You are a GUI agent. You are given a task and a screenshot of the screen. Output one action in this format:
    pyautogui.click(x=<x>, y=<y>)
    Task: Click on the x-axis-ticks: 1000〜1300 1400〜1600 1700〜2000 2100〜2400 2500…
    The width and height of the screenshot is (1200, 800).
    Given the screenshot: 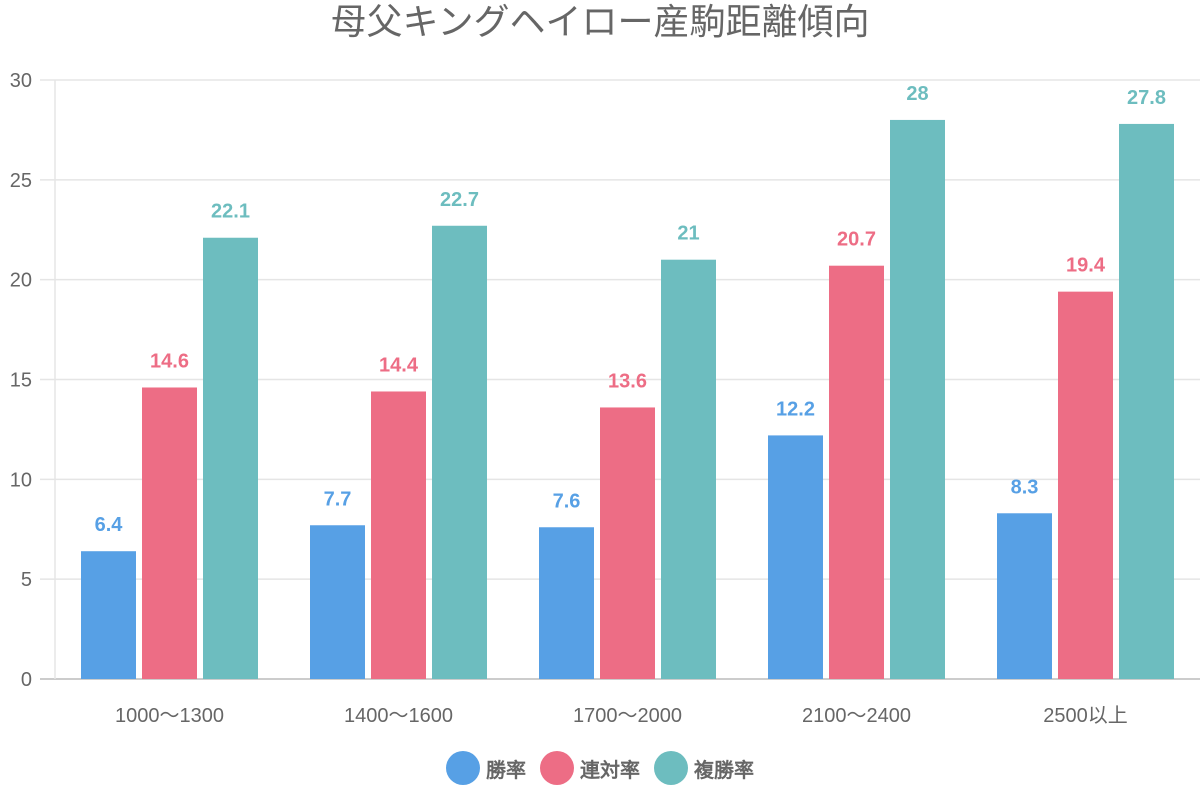 What is the action you would take?
    pyautogui.click(x=621, y=715)
    